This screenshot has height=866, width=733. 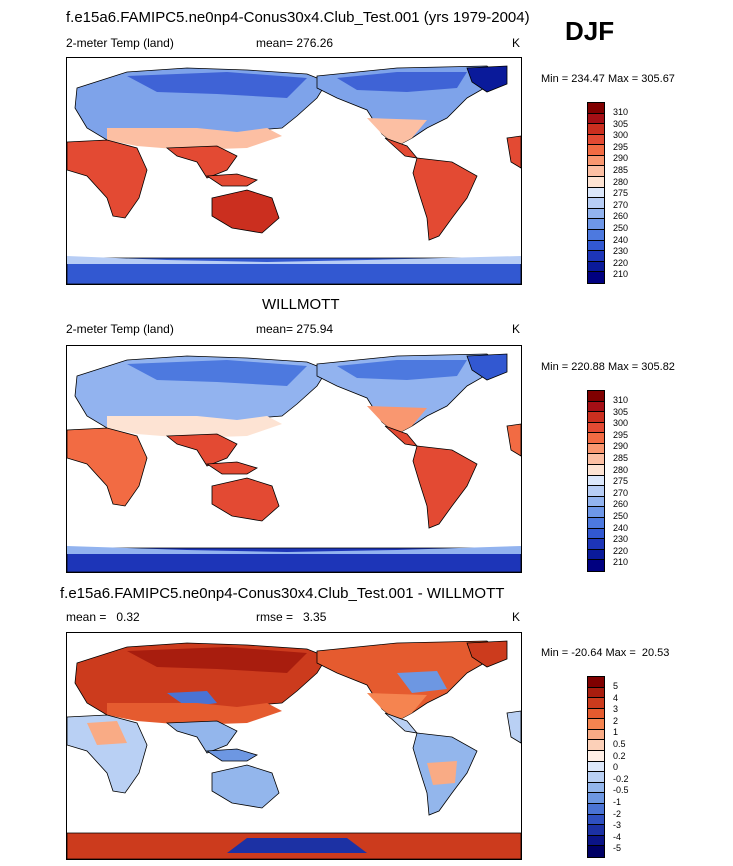 What do you see at coordinates (295, 43) in the screenshot?
I see `panel1-mean: mean= 276.26` at bounding box center [295, 43].